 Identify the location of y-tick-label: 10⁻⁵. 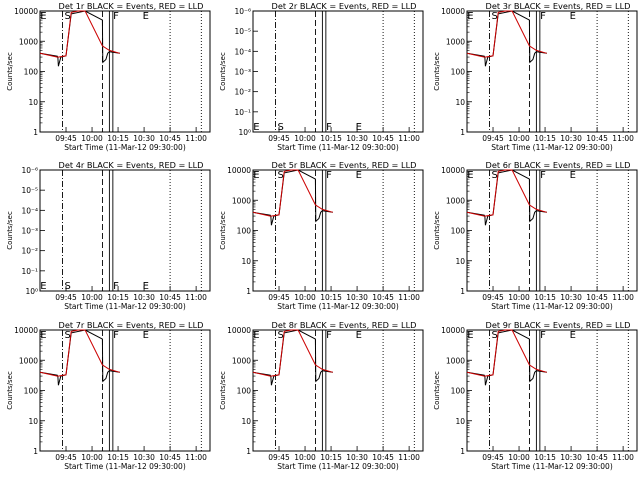
(242, 31).